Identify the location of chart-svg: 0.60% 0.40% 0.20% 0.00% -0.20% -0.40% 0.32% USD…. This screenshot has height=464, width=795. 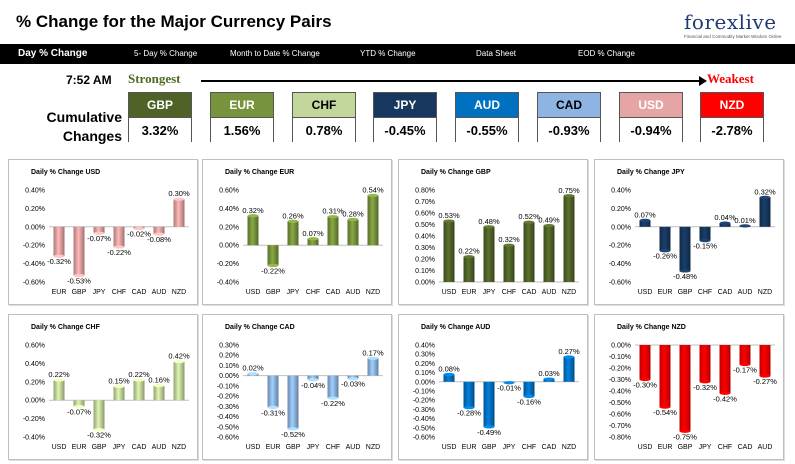
(300, 241).